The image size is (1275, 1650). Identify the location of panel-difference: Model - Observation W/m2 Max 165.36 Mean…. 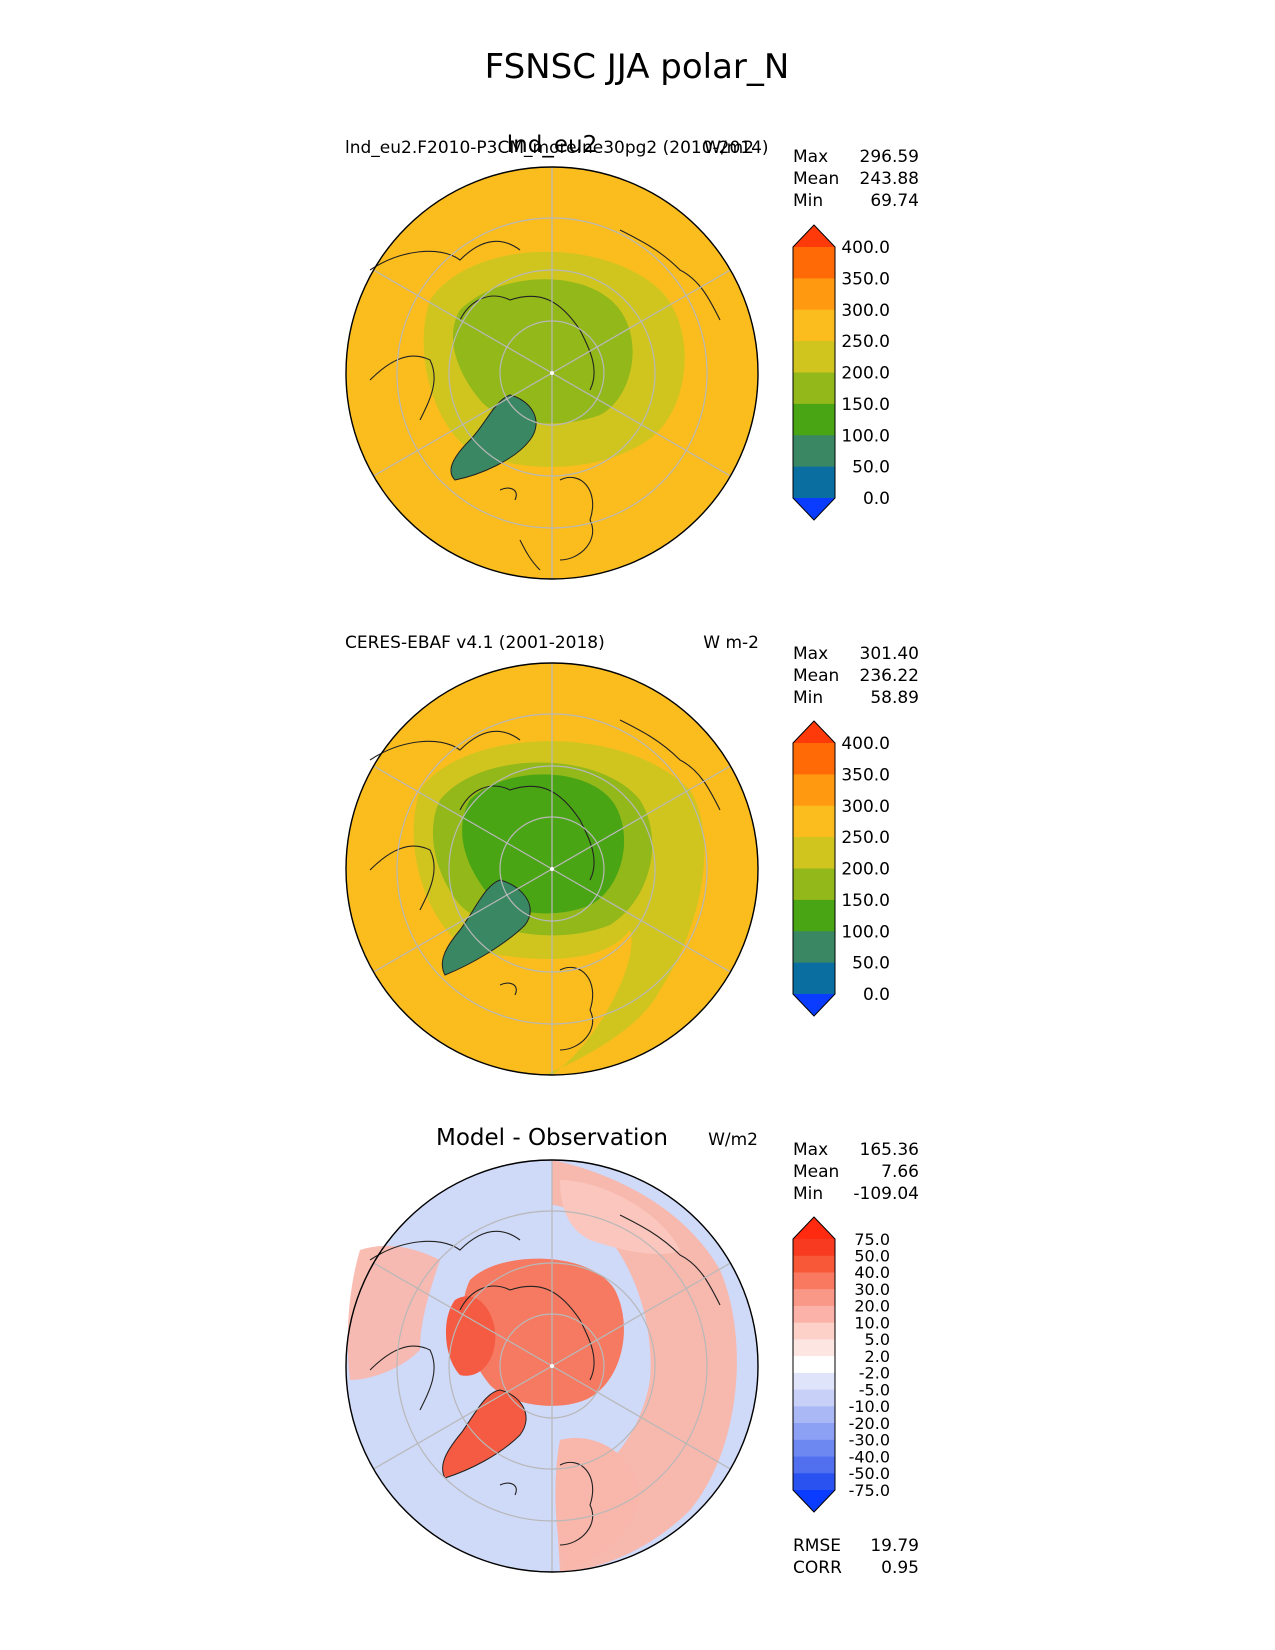
(632, 1351).